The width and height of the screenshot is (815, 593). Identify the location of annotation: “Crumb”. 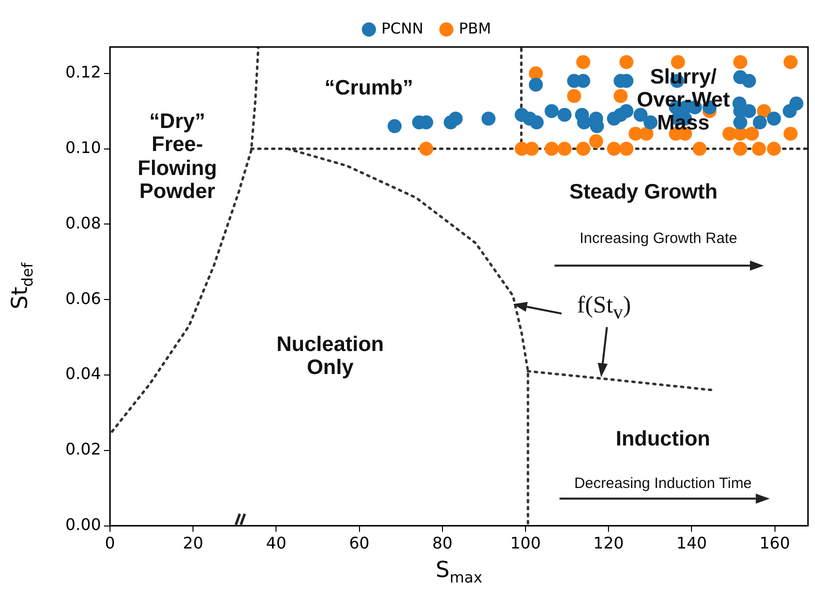
(369, 88).